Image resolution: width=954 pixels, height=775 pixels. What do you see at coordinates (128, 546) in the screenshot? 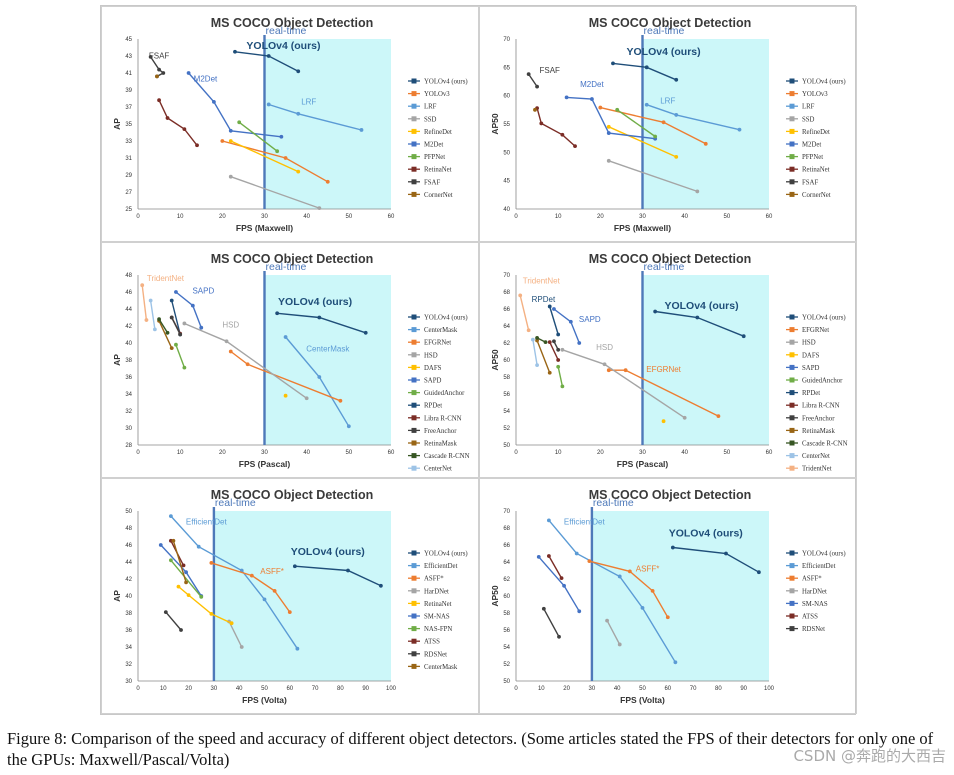
I see `y-tick-label: 46` at bounding box center [128, 546].